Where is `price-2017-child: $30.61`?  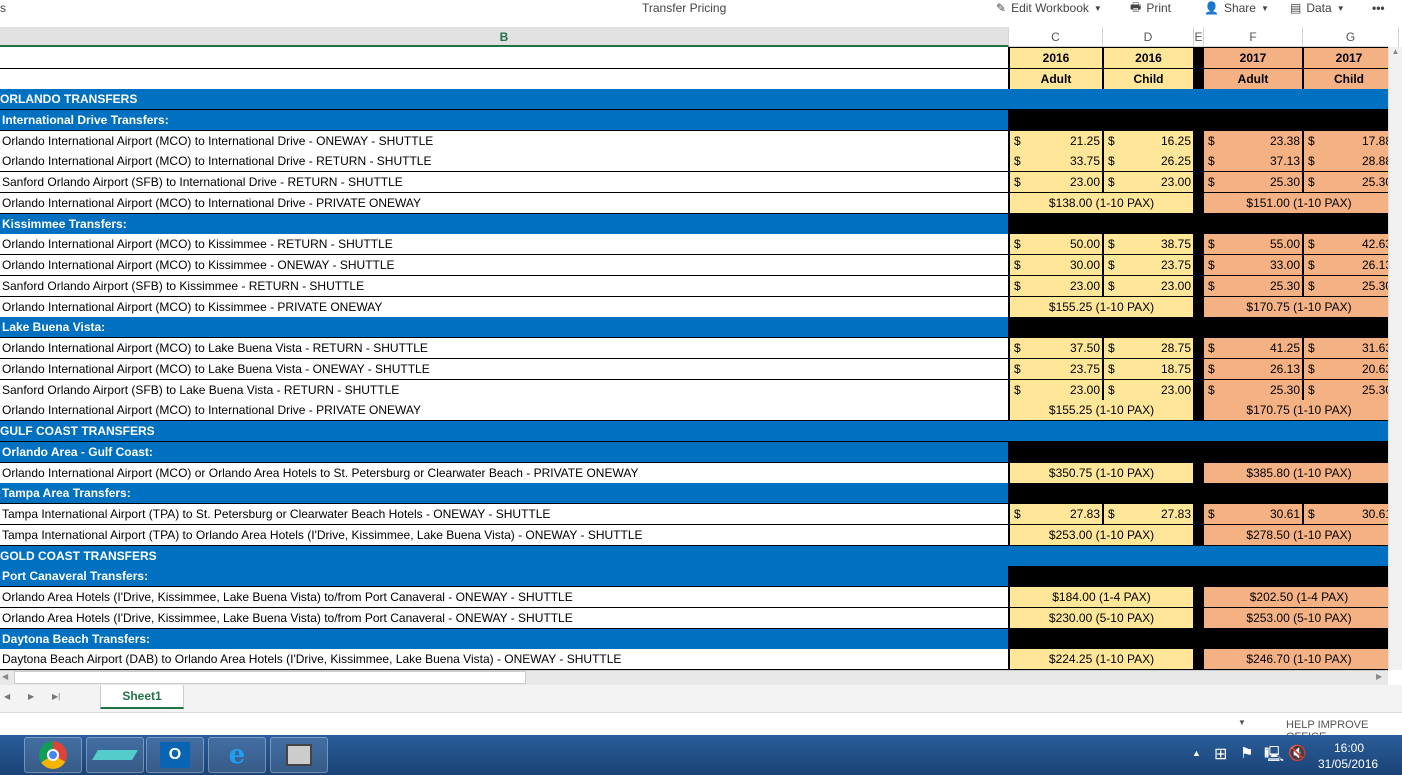
price-2017-child: $30.61 is located at coordinates (1346, 514).